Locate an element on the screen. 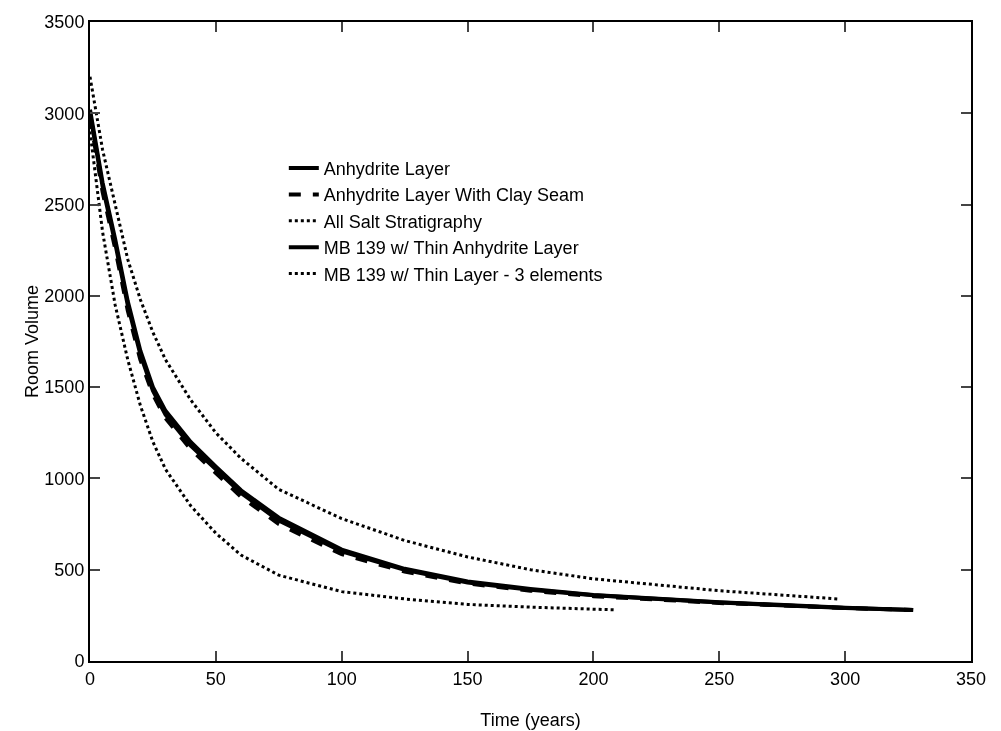  x-tick-label: 300 is located at coordinates (845, 678).